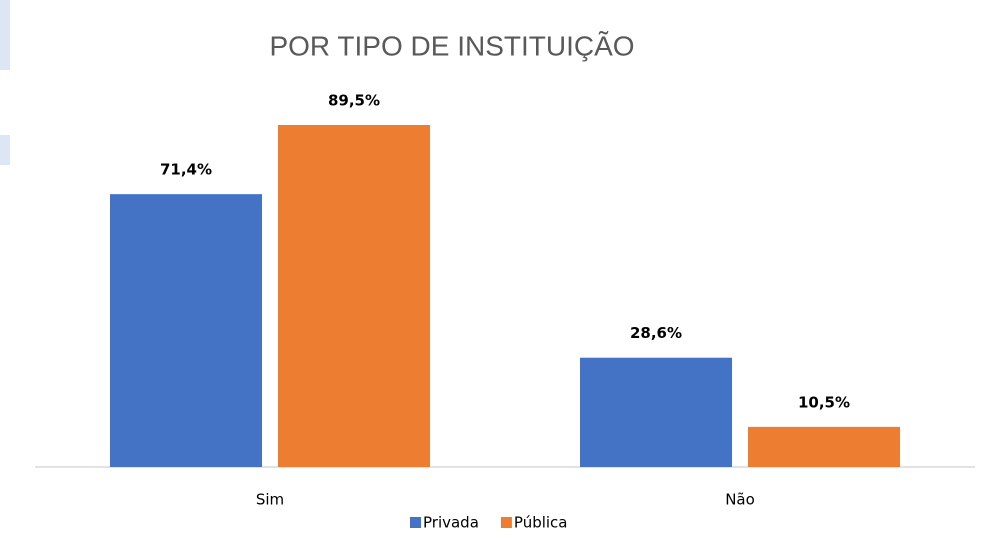 This screenshot has height=549, width=998. What do you see at coordinates (451, 45) in the screenshot?
I see `chart-title: POR TIPO DE INSTITUIÇÃO` at bounding box center [451, 45].